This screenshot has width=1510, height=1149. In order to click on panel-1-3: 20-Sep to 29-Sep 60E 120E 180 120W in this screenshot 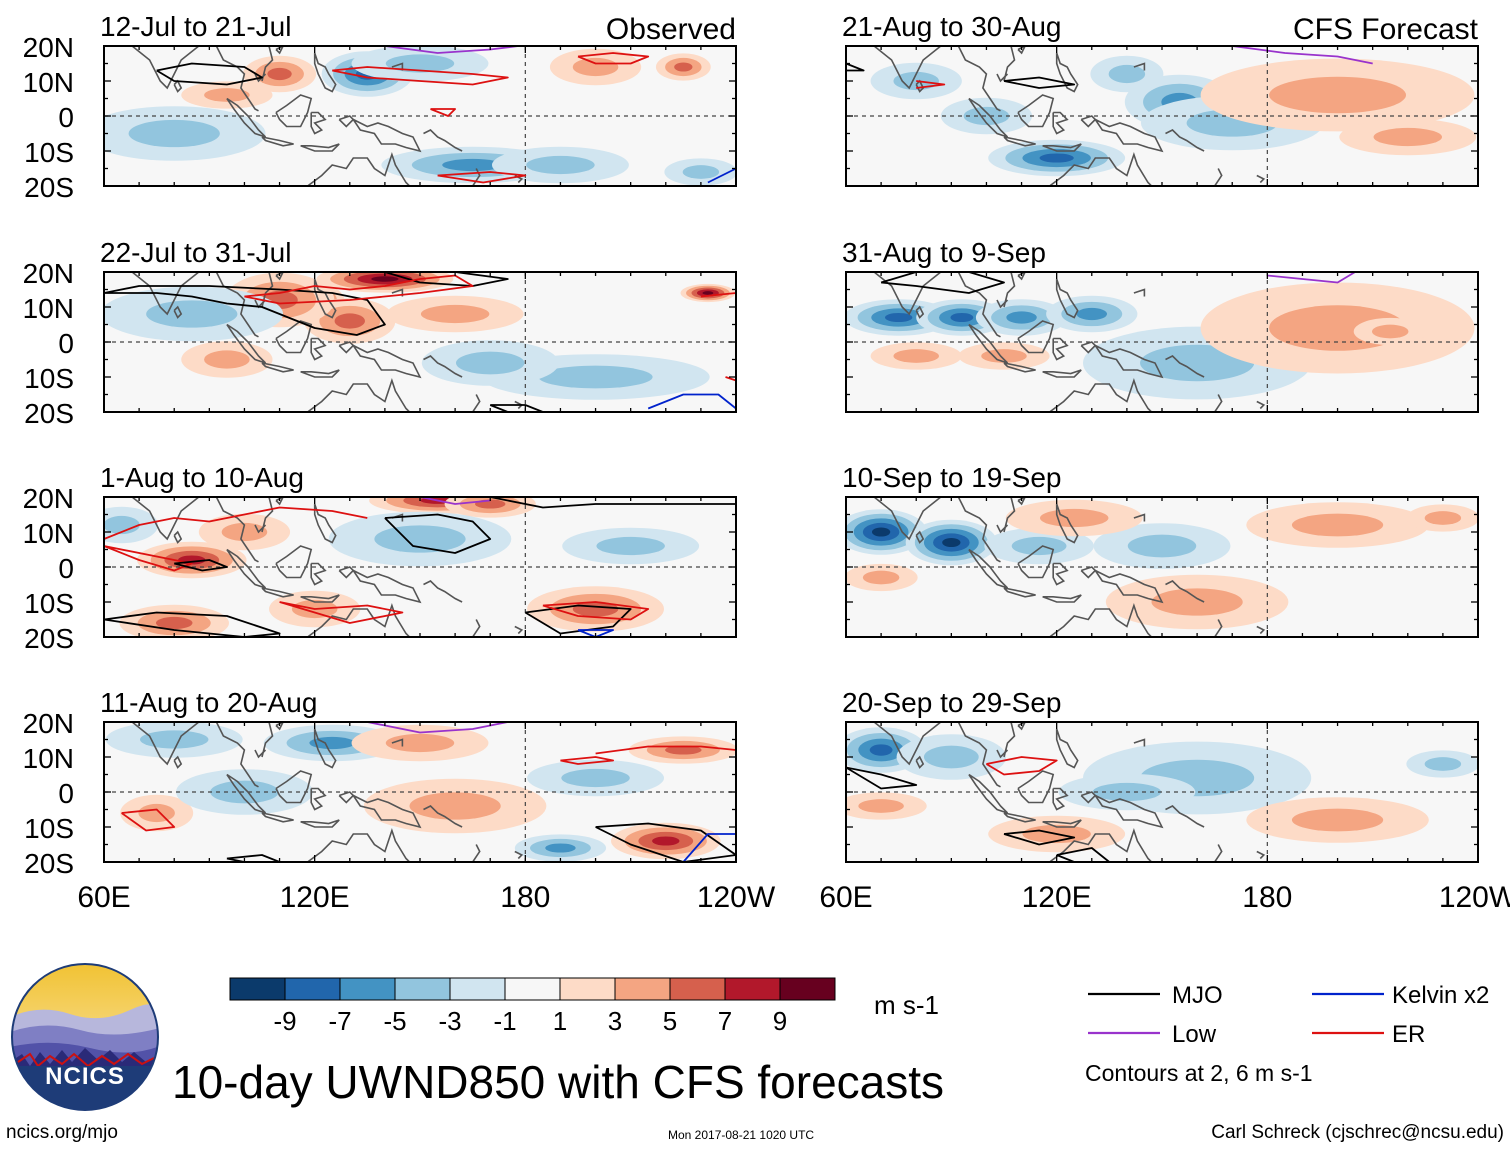, I will do `click(1164, 800)`.